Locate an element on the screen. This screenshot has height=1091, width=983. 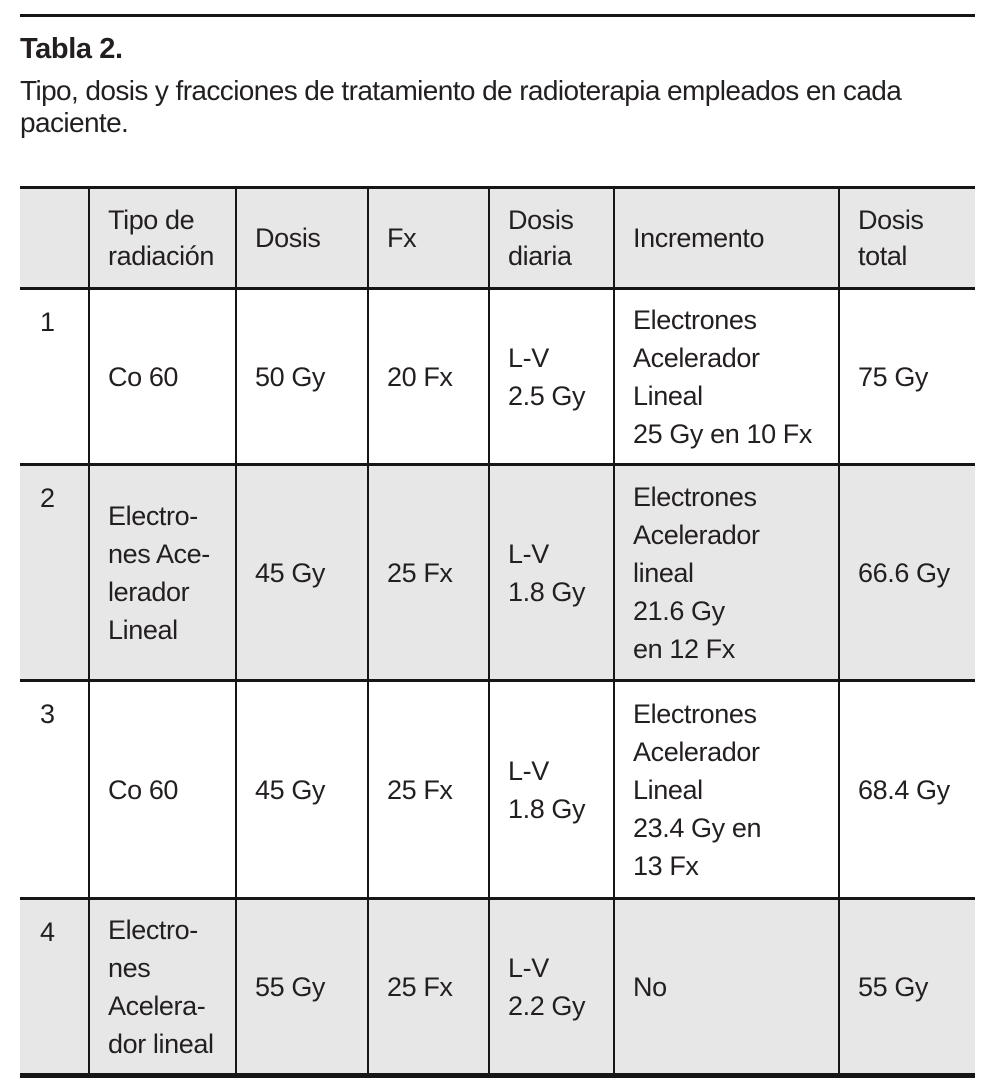
cell-tipo-radiacion: Electro- nes Ace- lerador Lineal is located at coordinates (161, 572).